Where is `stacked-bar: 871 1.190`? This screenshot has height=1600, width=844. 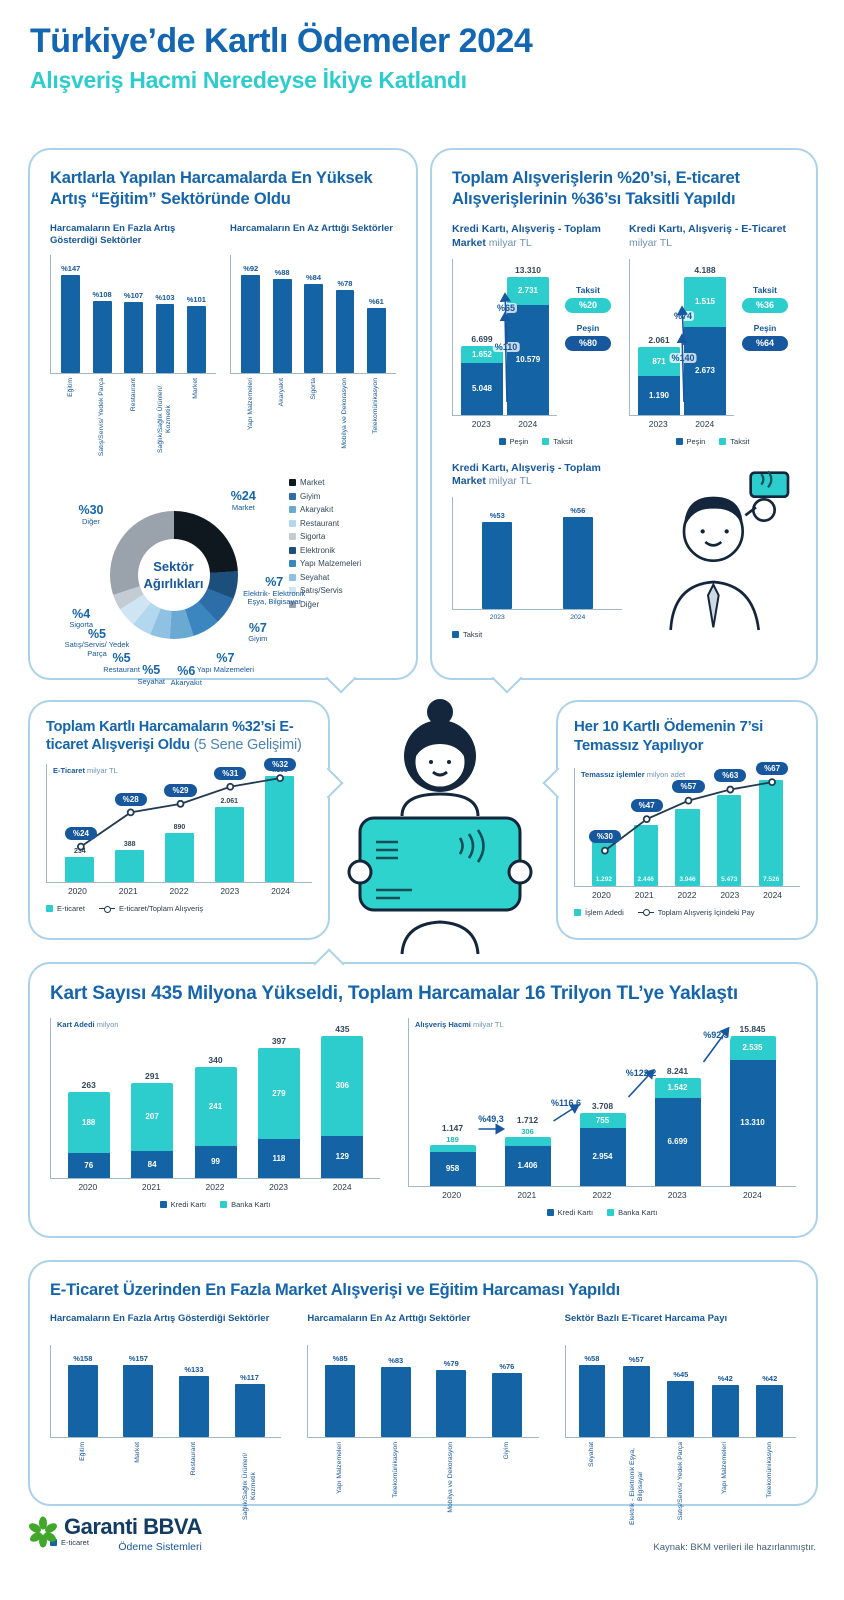 stacked-bar: 871 1.190 is located at coordinates (659, 380).